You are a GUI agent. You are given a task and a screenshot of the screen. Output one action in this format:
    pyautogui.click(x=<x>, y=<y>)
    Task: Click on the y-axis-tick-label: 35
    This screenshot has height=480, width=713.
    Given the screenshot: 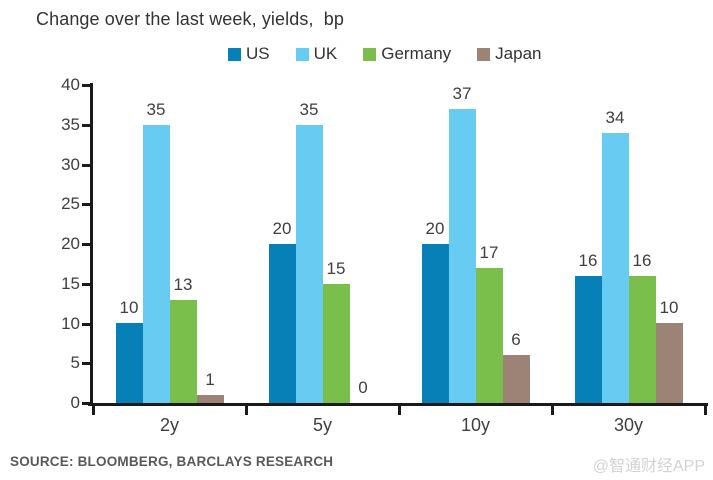 What is the action you would take?
    pyautogui.click(x=70, y=124)
    